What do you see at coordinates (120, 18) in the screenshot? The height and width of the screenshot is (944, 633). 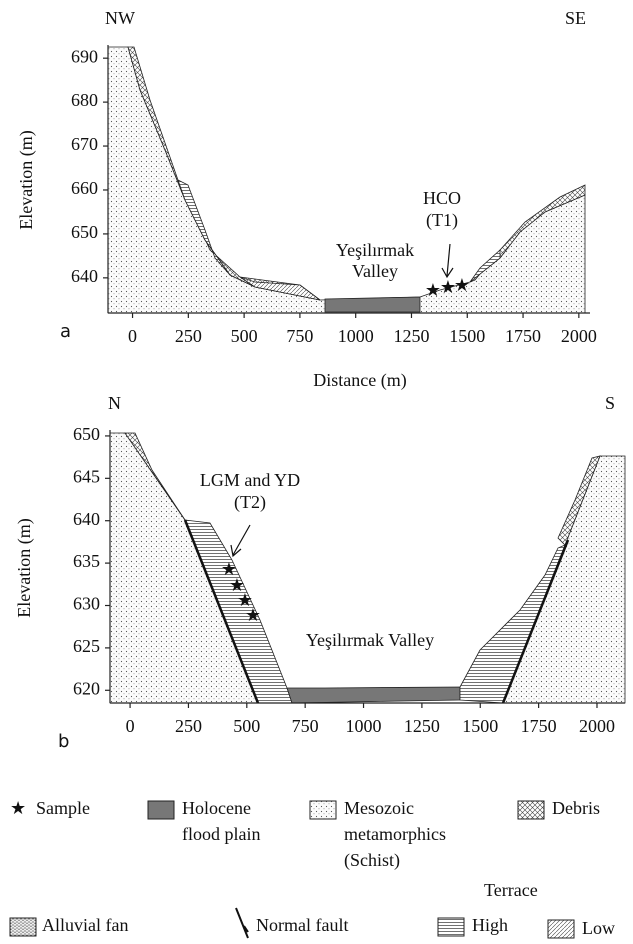 I see `direction-label: NW` at bounding box center [120, 18].